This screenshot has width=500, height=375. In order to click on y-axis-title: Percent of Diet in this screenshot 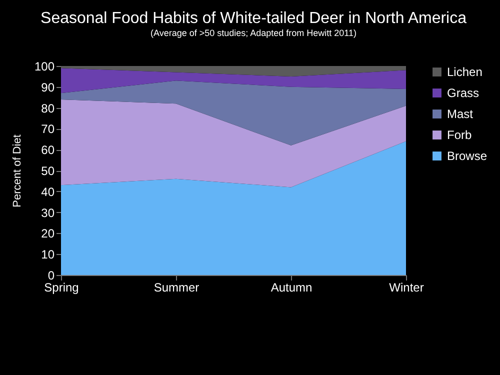, I will do `click(17, 171)`.